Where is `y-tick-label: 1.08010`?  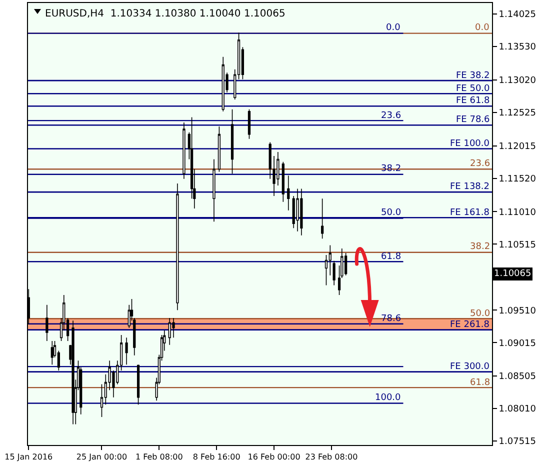
y-tick-label: 1.08010 is located at coordinates (517, 409).